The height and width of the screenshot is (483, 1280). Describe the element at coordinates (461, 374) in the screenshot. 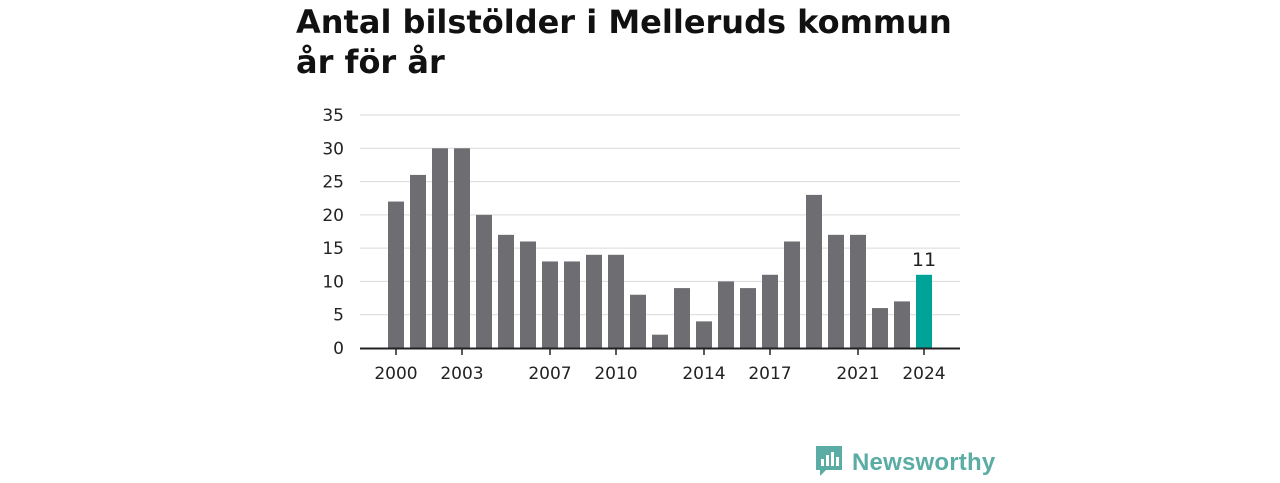

I see `x-tick-label: 2003` at that location.